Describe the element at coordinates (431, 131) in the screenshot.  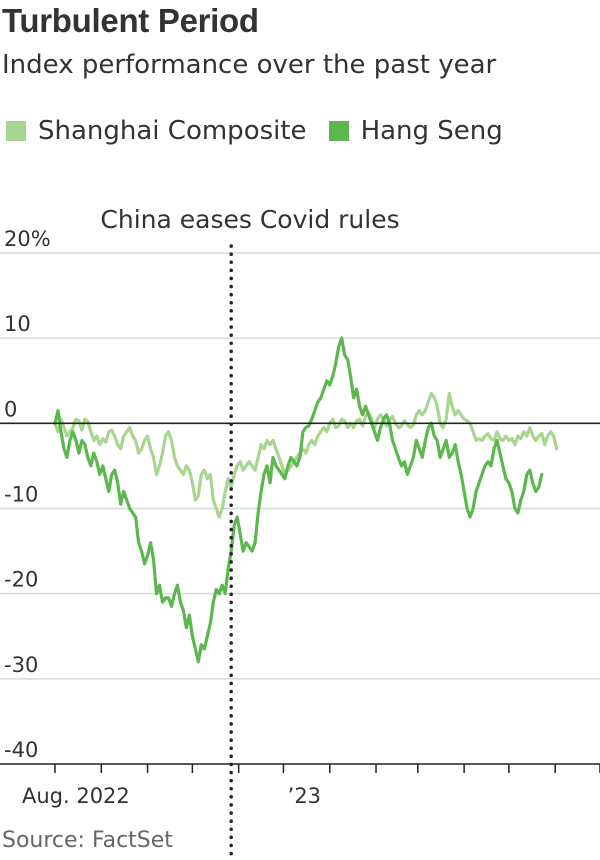
I see `legend-label-hang-seng: Hang Seng` at that location.